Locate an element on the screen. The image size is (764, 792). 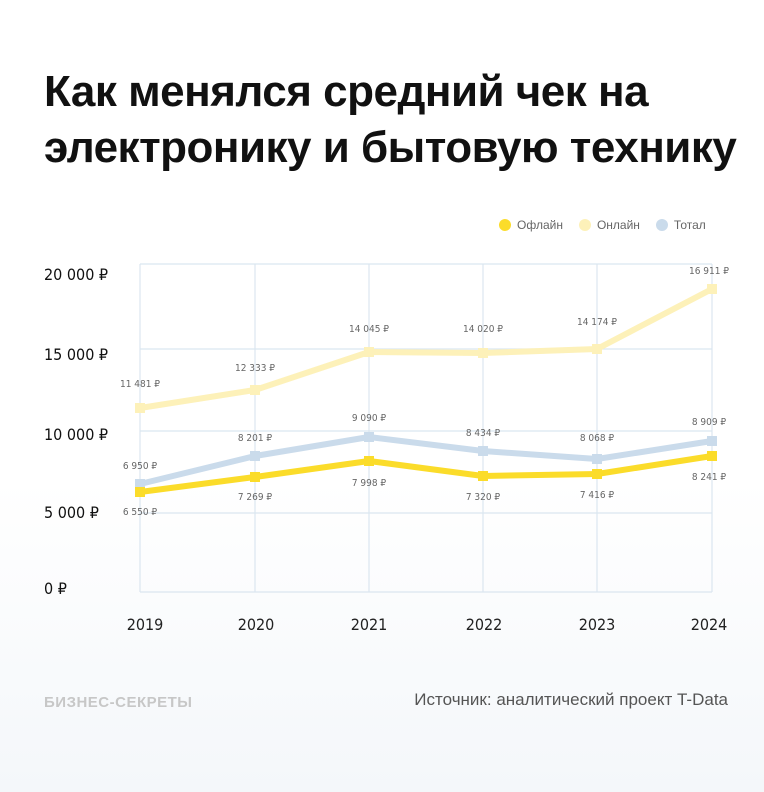
data-label: 8 434 ₽ is located at coordinates (483, 433).